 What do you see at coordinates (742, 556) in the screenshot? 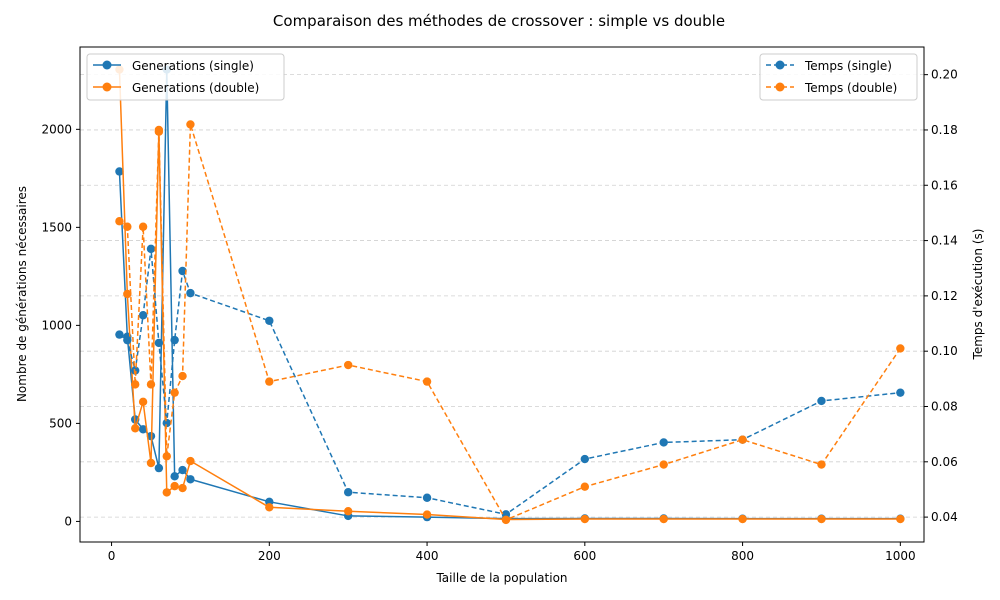
I see `x-tick-label: 800` at bounding box center [742, 556].